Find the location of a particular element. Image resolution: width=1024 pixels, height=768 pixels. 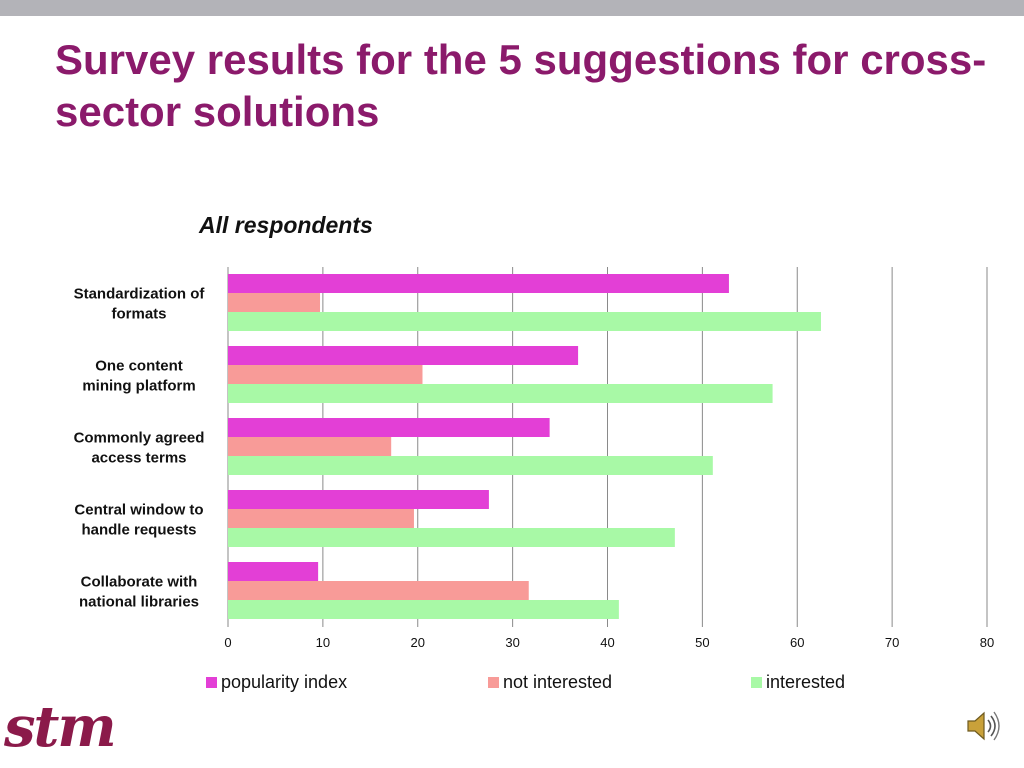

x-tick-label: 60 is located at coordinates (797, 642).